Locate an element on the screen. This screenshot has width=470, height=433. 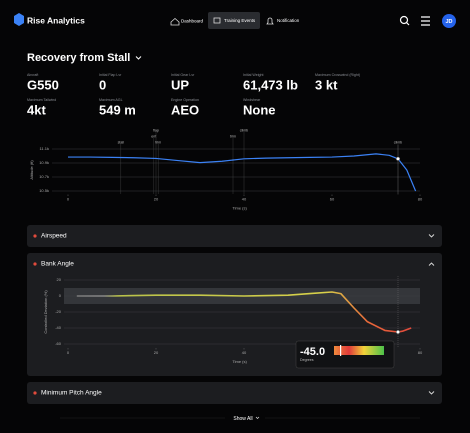
y-tick-label: -60 is located at coordinates (58, 343).